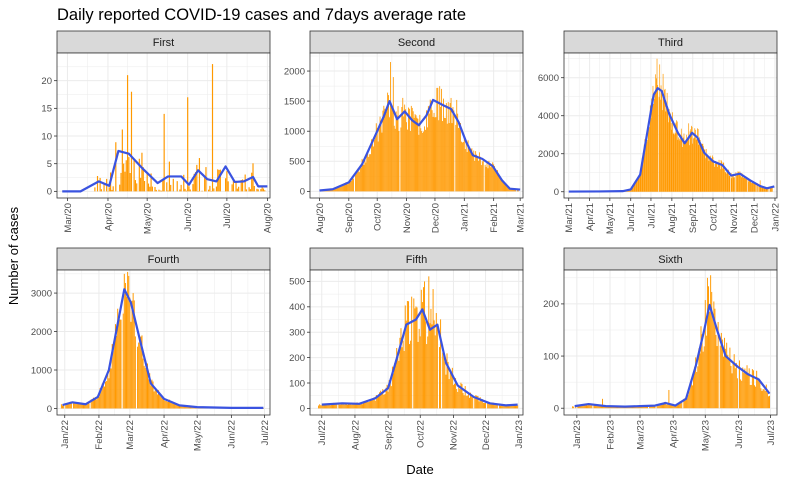  Describe the element at coordinates (553, 357) in the screenshot. I see `y-axis: 0 100 200` at that location.